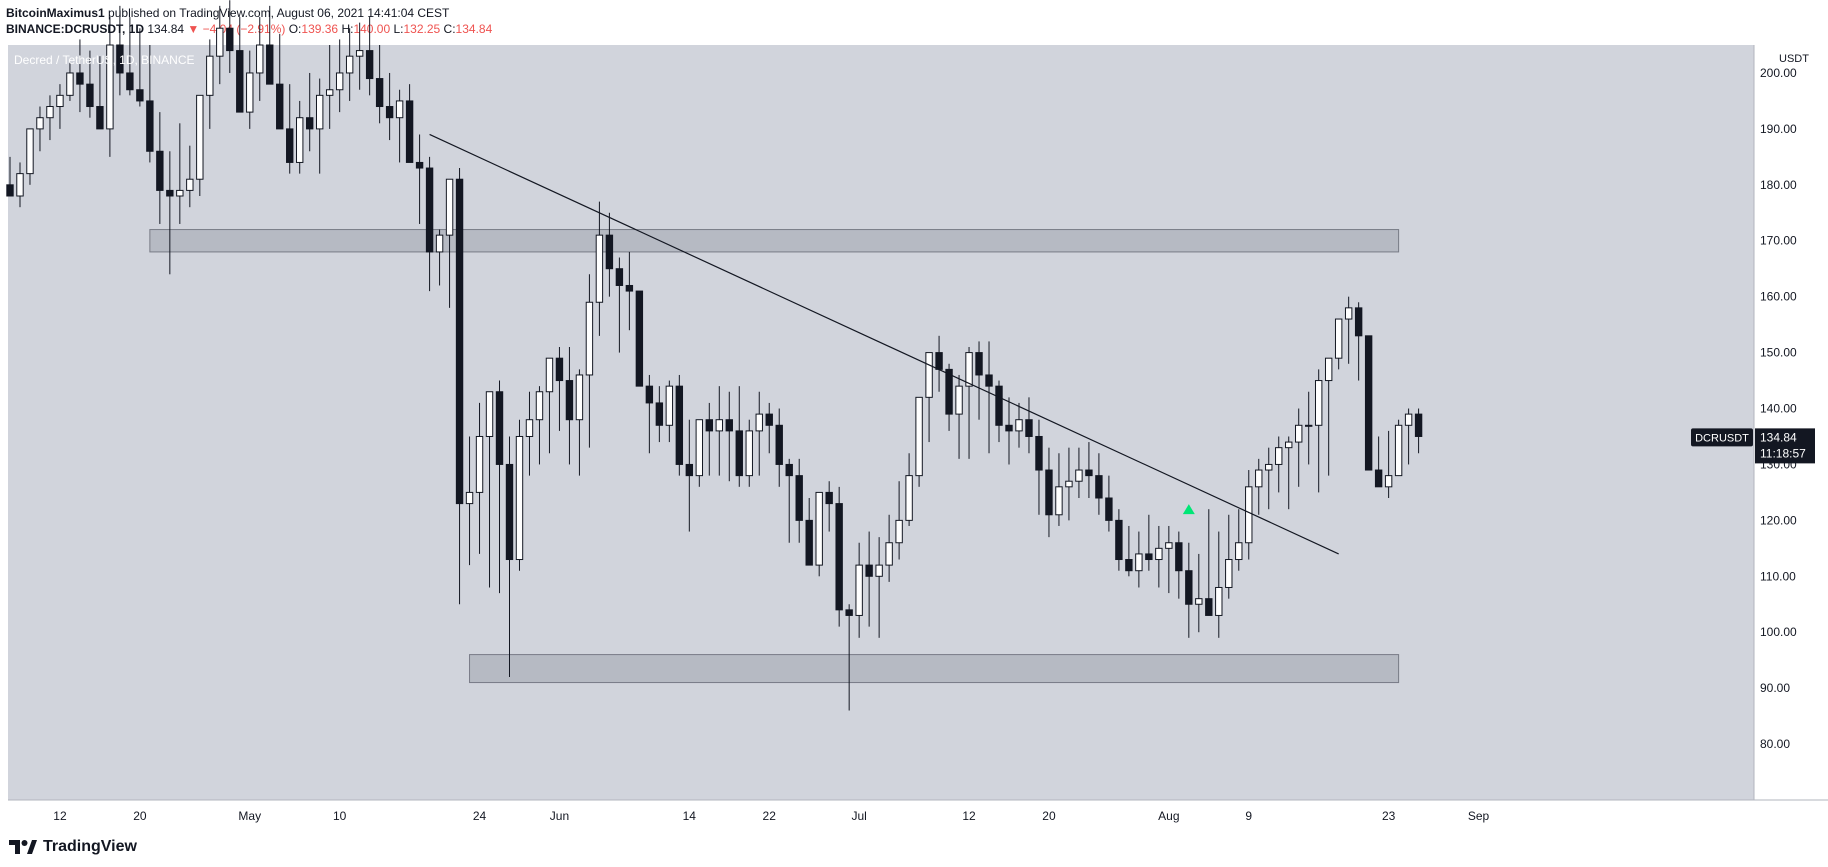 Image resolution: width=1828 pixels, height=867 pixels. What do you see at coordinates (1791, 422) in the screenshot?
I see `price-axis` at bounding box center [1791, 422].